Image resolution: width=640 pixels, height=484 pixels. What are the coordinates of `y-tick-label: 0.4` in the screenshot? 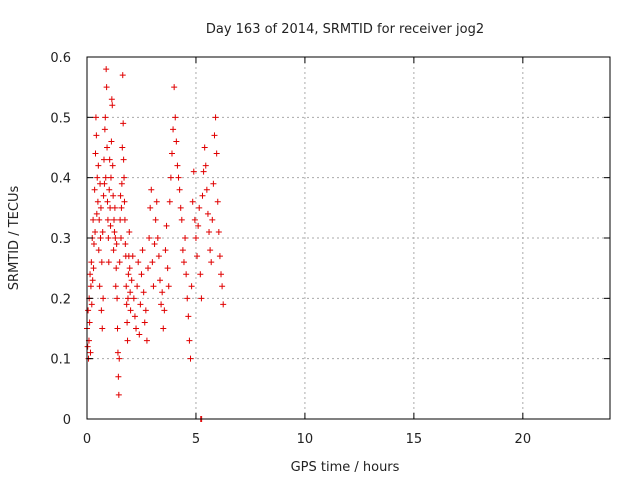 It's located at (60, 179).